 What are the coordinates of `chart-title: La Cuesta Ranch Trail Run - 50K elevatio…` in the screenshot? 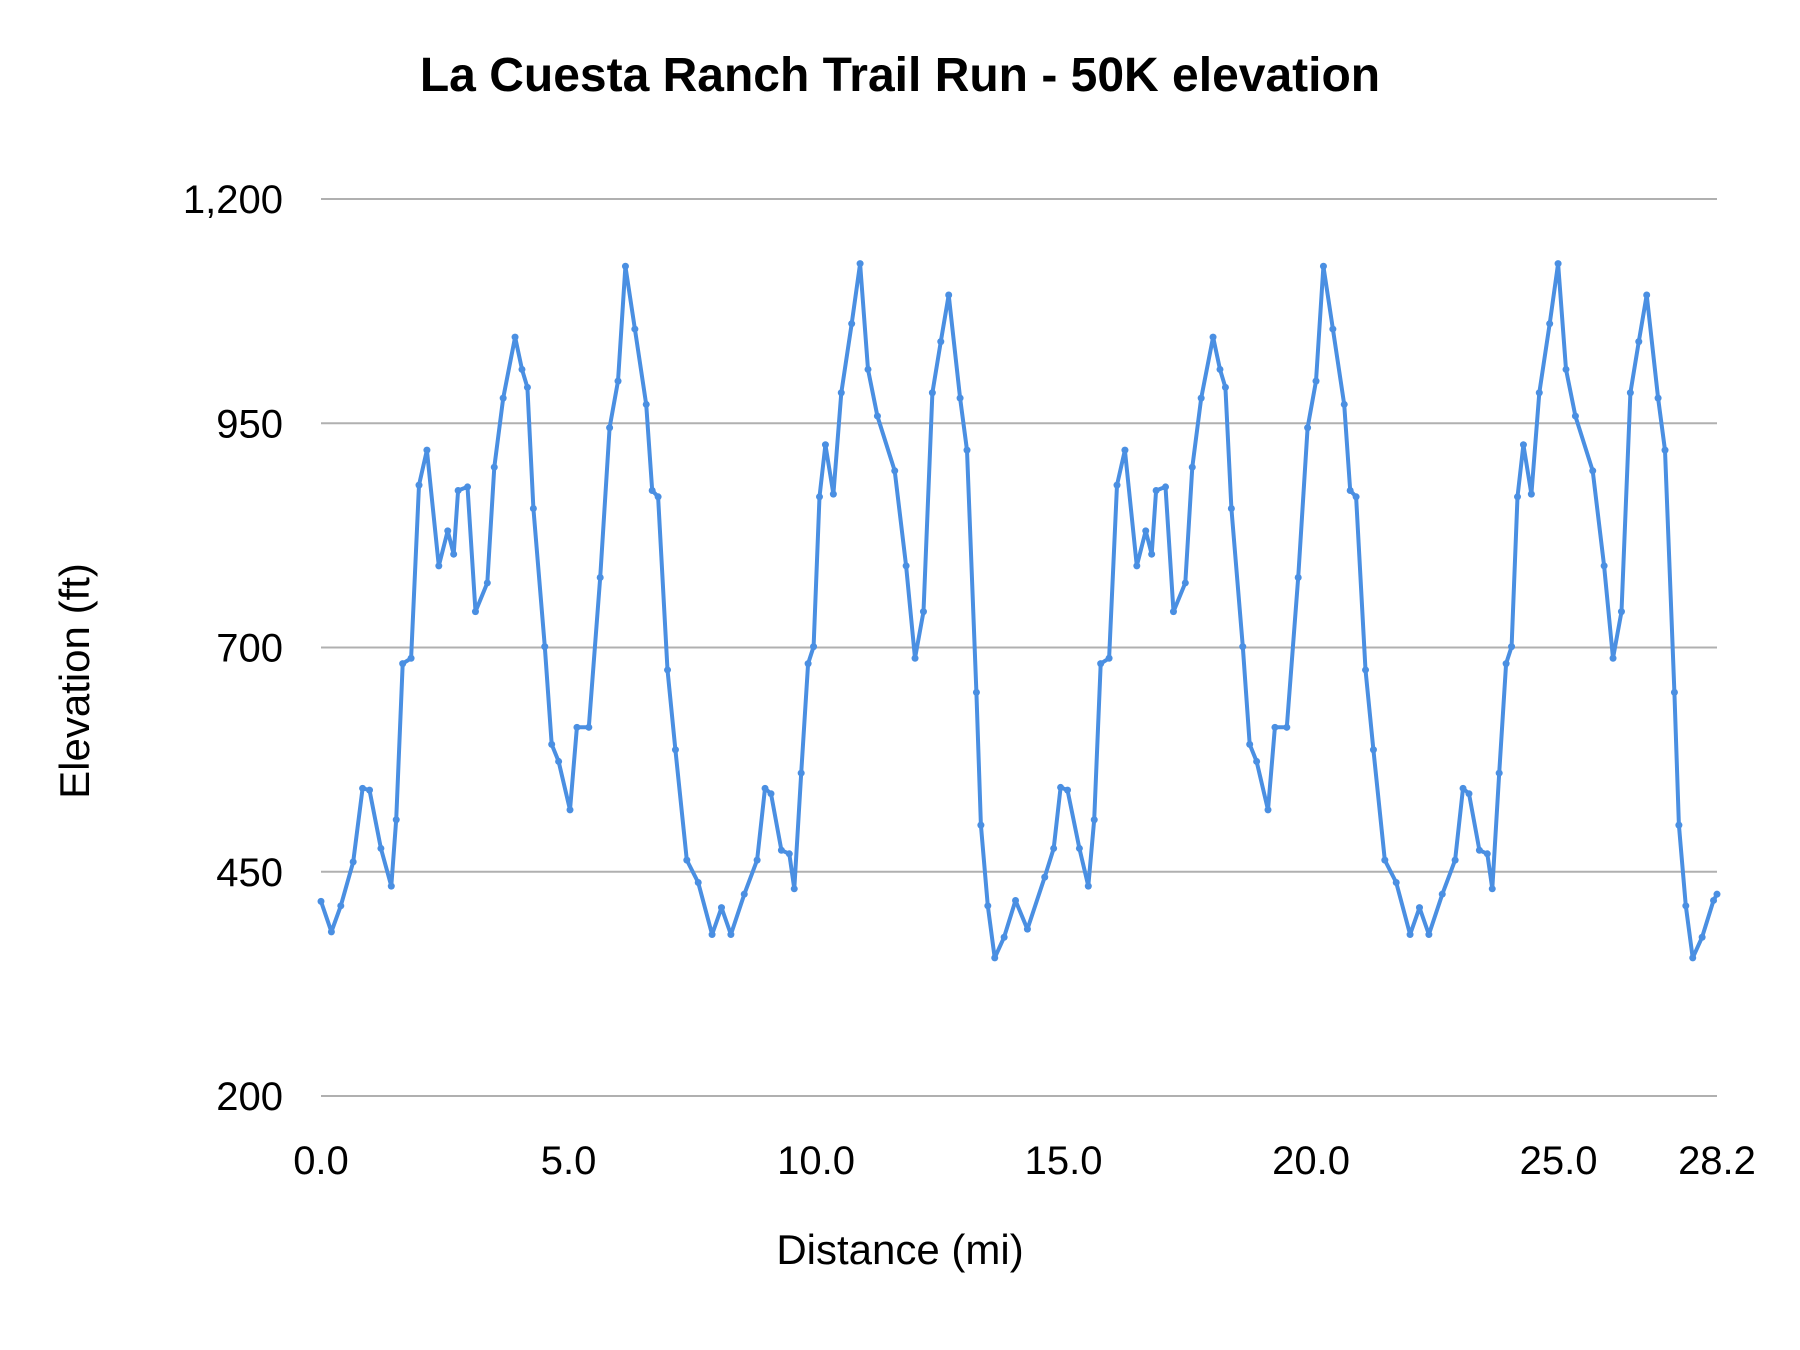 It's located at (900, 75).